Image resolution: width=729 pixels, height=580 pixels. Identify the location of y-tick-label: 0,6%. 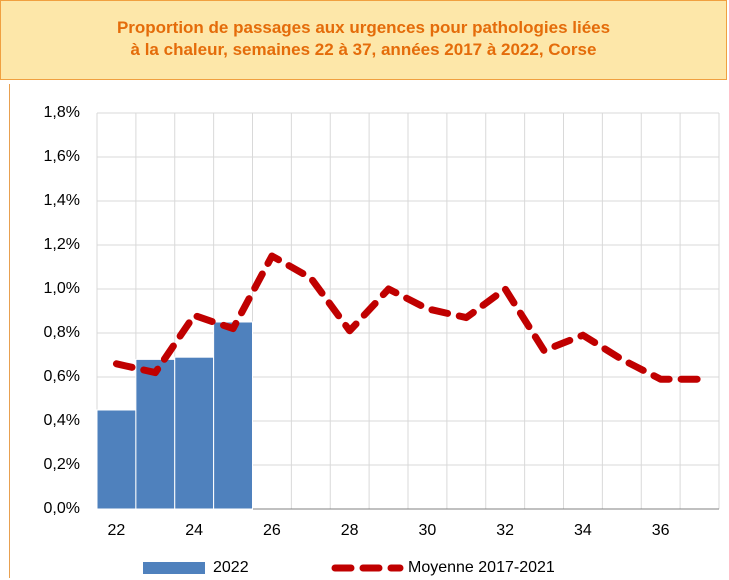
(62, 376).